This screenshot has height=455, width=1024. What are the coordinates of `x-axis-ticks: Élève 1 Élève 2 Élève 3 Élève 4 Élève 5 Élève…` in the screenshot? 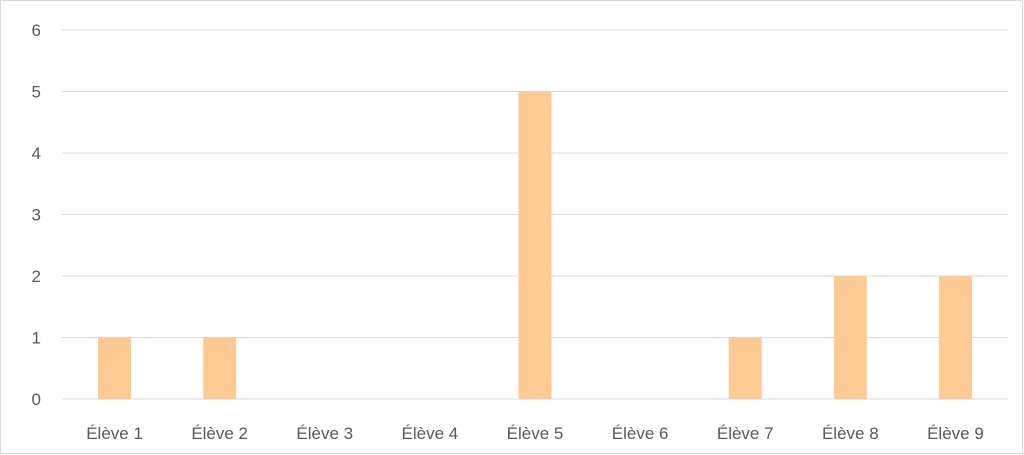 It's located at (535, 433).